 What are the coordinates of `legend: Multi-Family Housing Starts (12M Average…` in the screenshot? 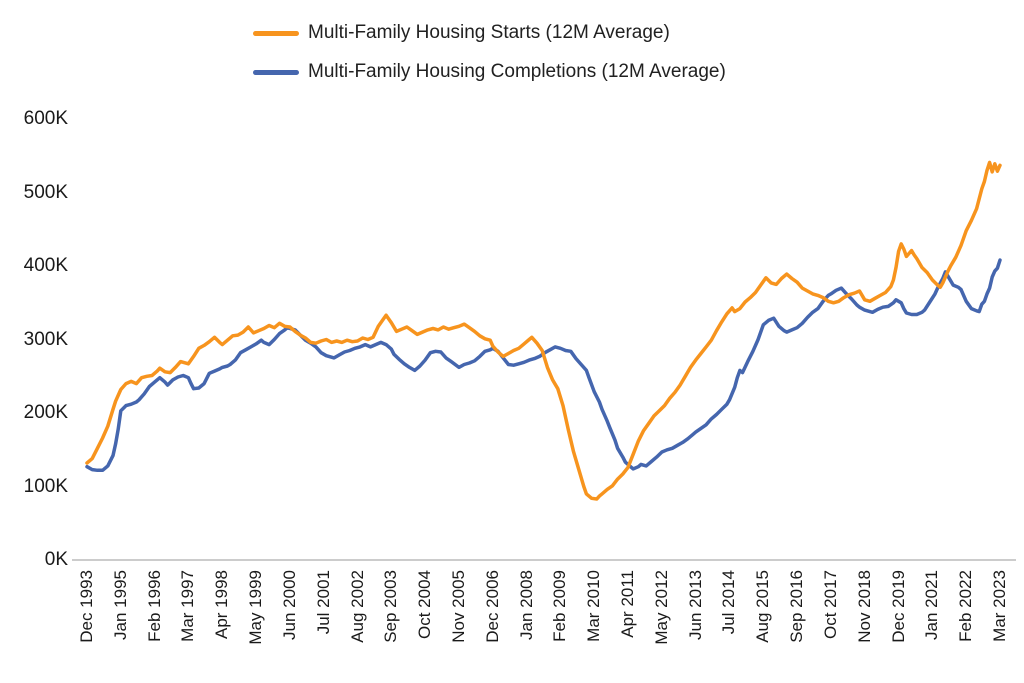 It's located at (489, 59).